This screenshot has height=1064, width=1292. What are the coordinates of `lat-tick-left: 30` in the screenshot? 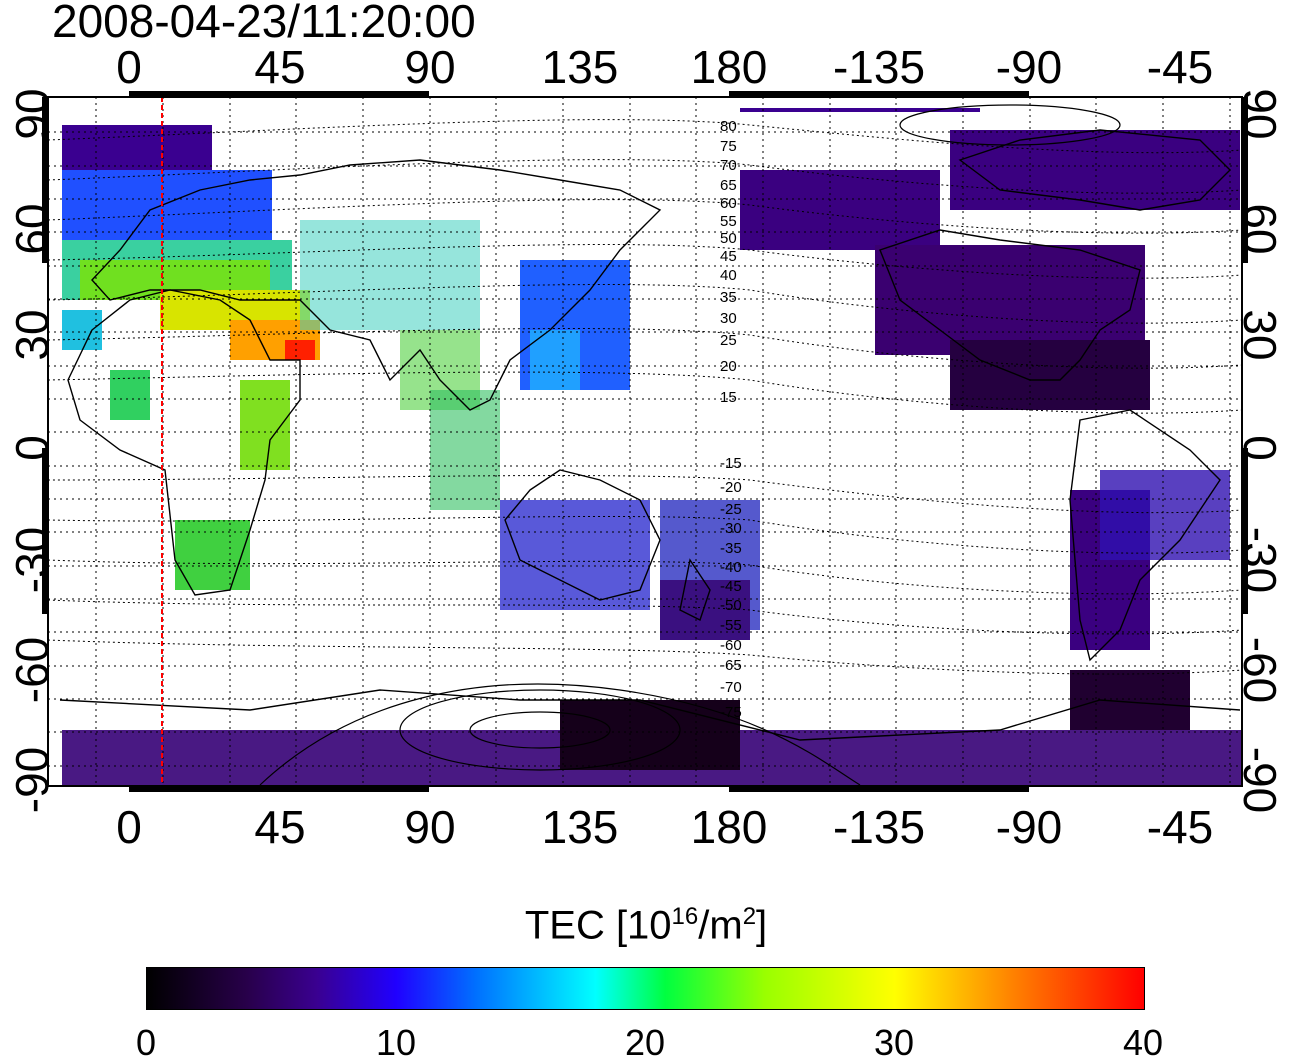 It's located at (32, 335).